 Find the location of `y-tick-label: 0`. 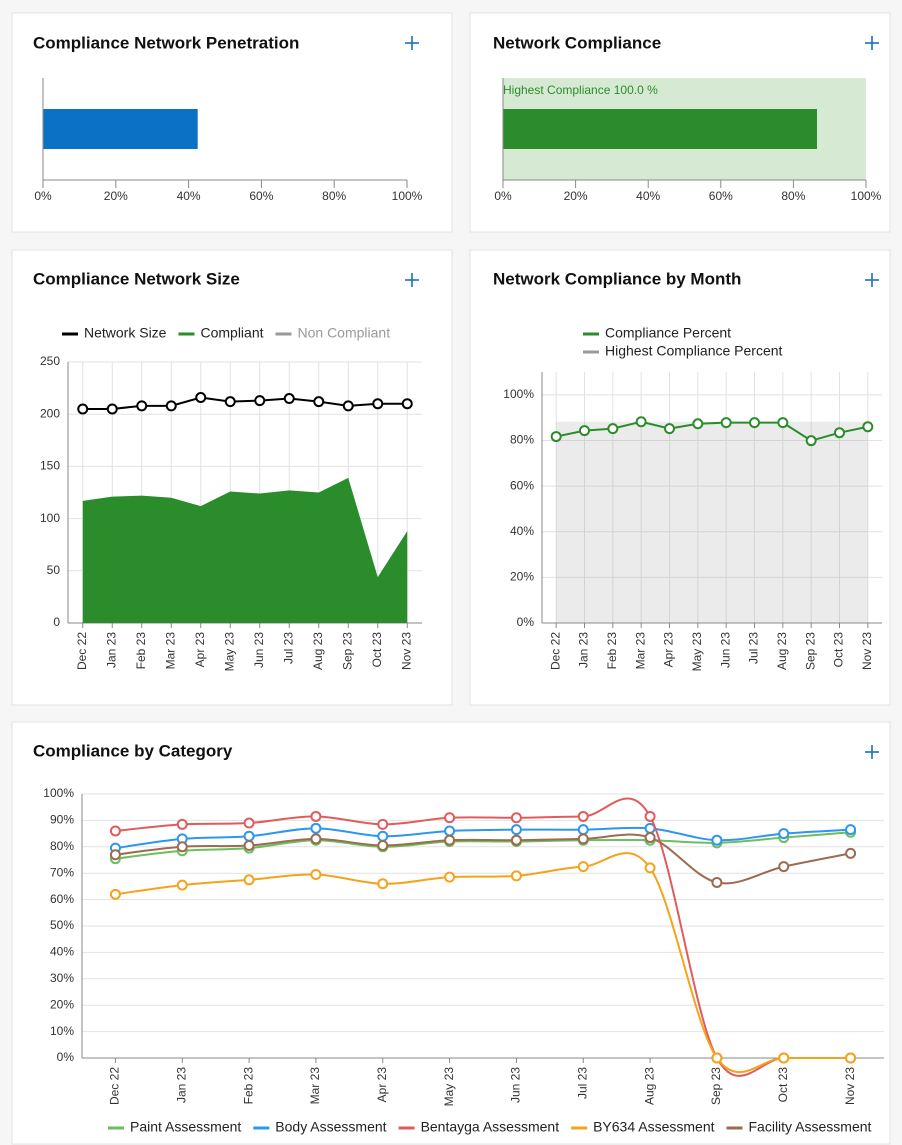

y-tick-label: 0 is located at coordinates (56, 622).